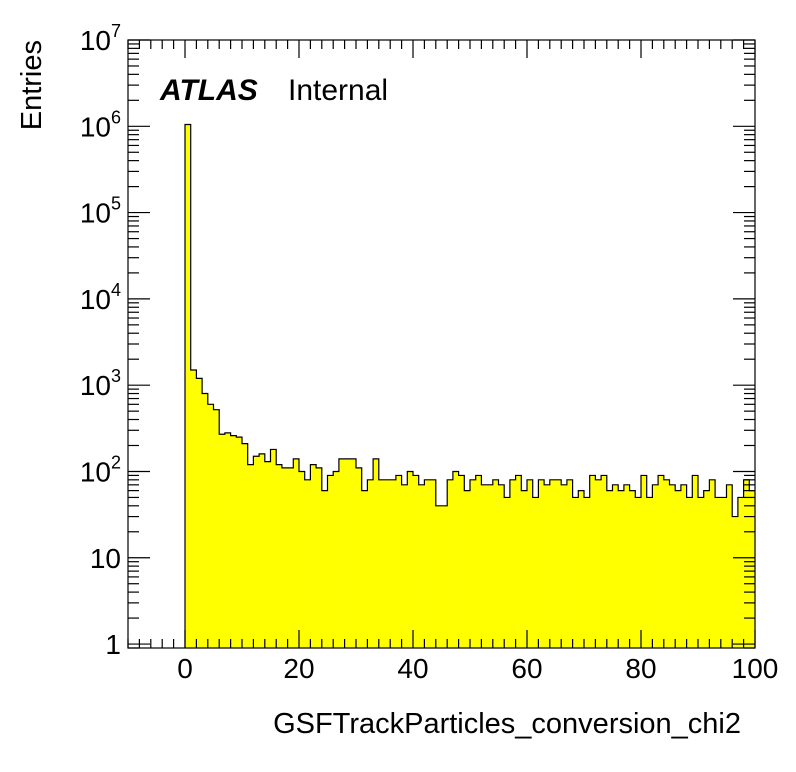  What do you see at coordinates (640, 668) in the screenshot?
I see `x-tick-label: 80` at bounding box center [640, 668].